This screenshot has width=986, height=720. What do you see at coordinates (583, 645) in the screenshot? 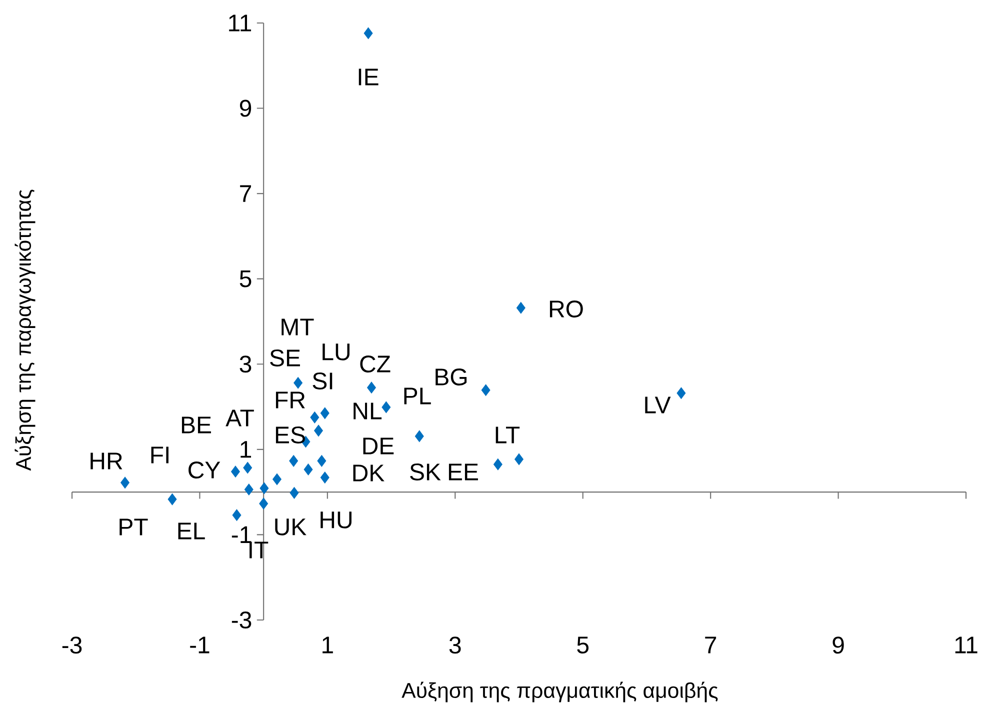
I see `x-tick-label: 5` at bounding box center [583, 645].